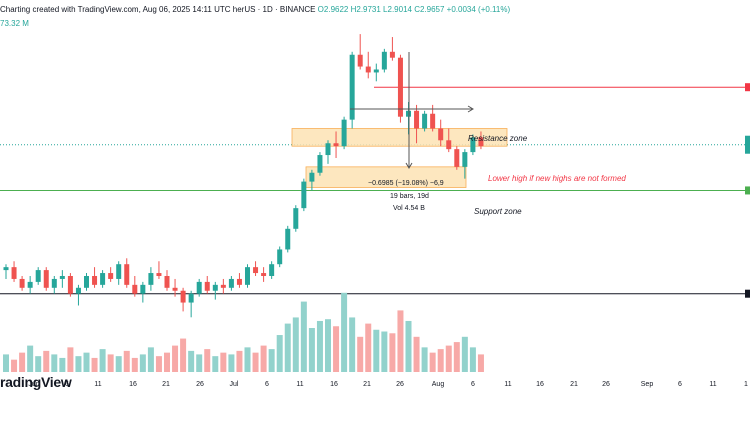 The image size is (750, 430). Describe the element at coordinates (409, 196) in the screenshot. I see `measure-bars-label: 19 bars, 19d` at that location.